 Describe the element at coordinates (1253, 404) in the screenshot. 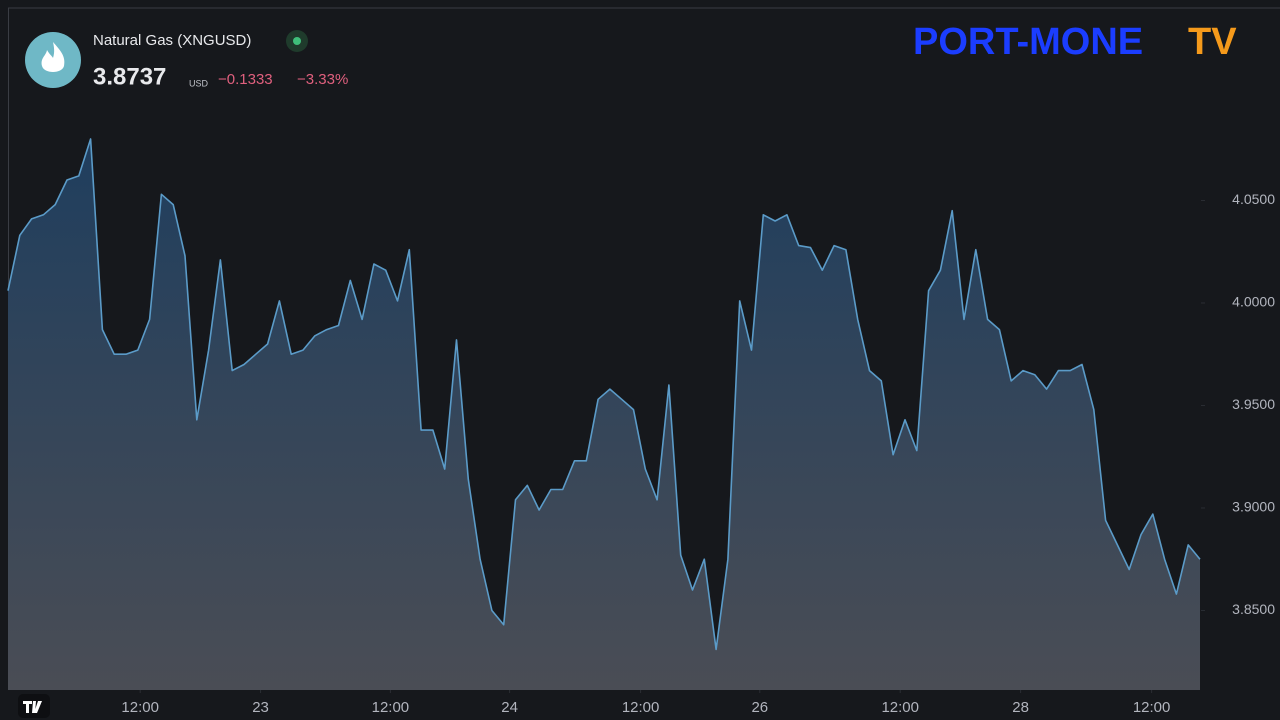

I see `y-tick-label: 3.9500` at that location.